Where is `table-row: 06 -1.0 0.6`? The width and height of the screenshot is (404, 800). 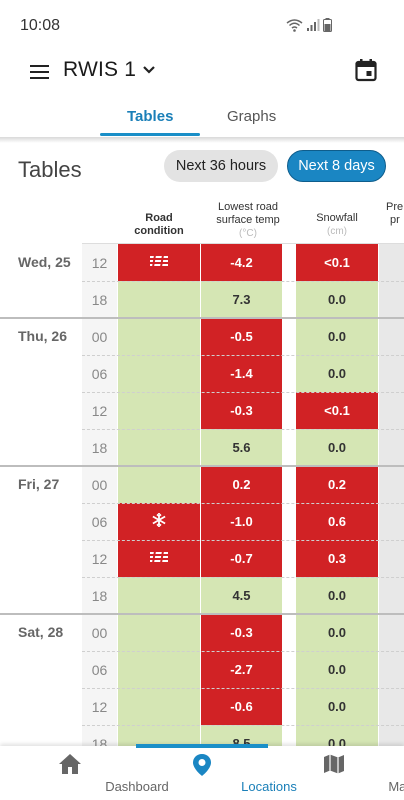 table-row: 06 -1.0 0.6 is located at coordinates (202, 521).